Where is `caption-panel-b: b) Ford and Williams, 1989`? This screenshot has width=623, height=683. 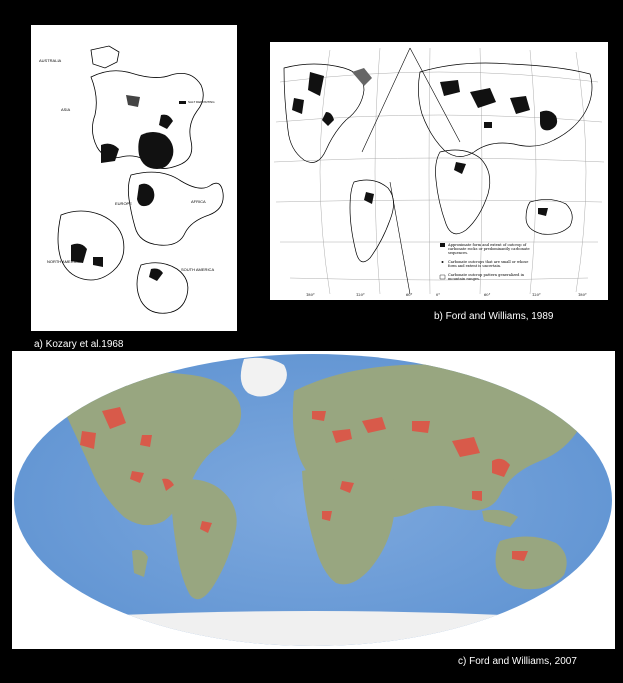 caption-panel-b: b) Ford and Williams, 1989 is located at coordinates (494, 316).